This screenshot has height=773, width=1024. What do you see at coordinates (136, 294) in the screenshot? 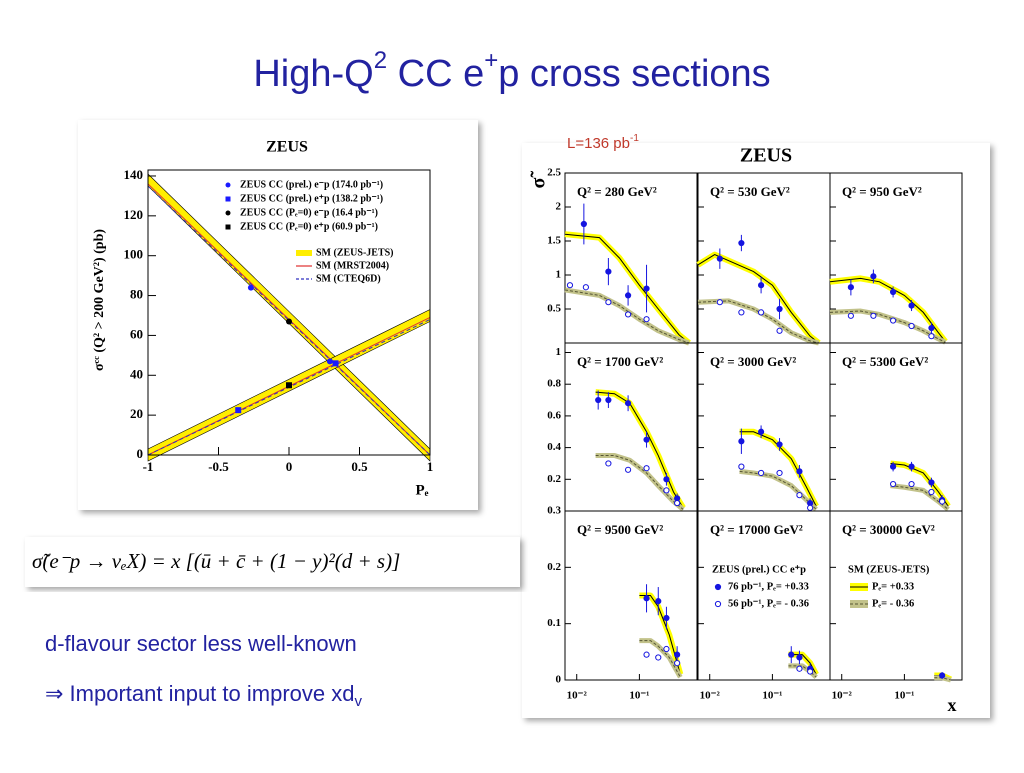
I see `y-tick-label: 80` at bounding box center [136, 294].